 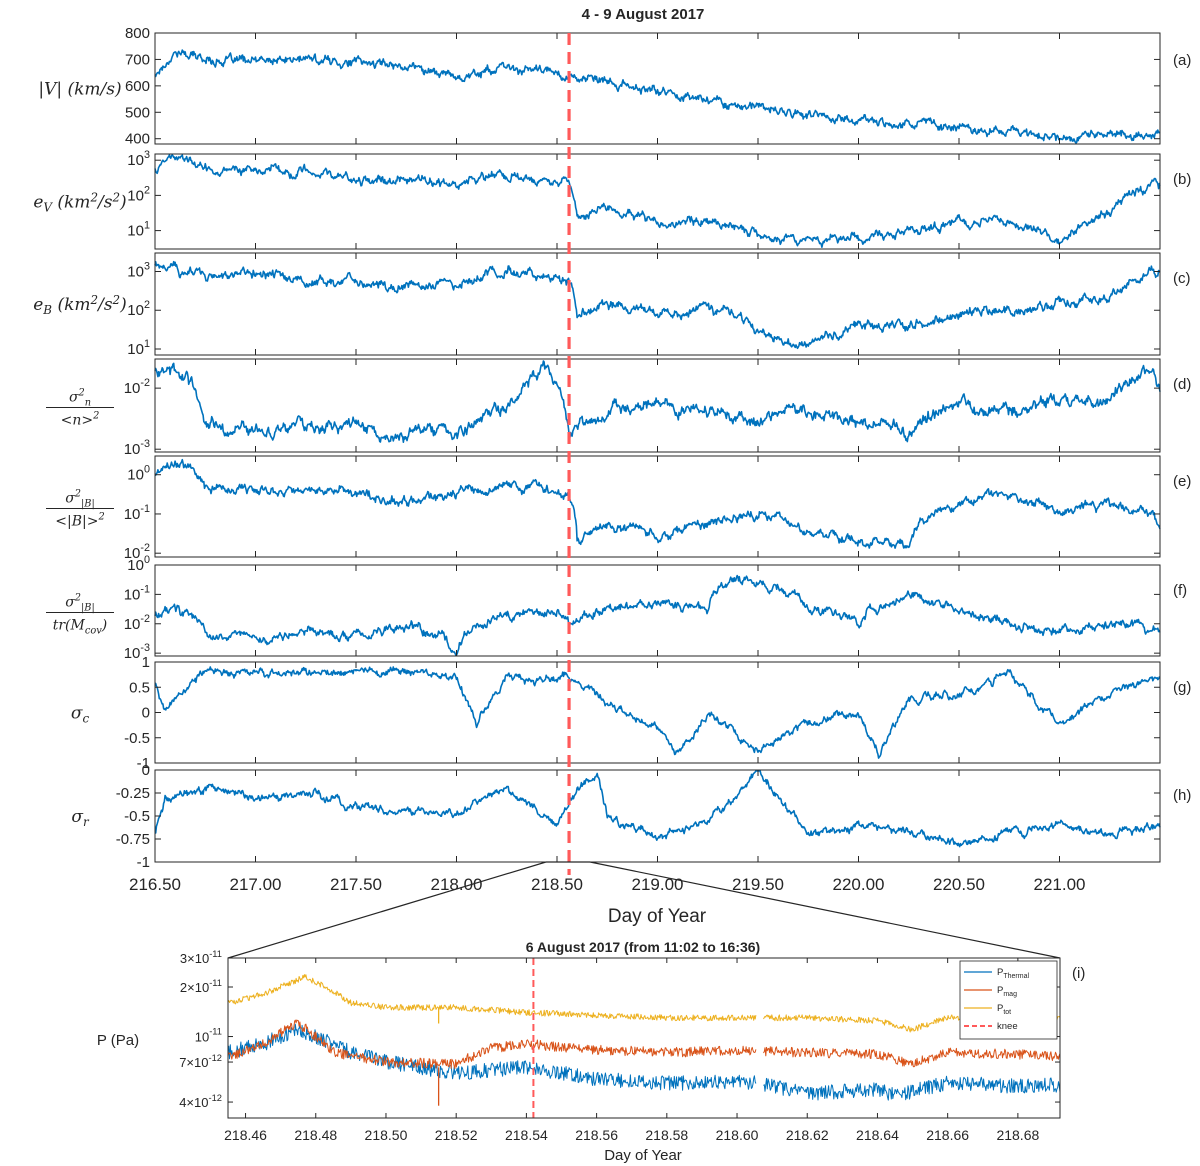 I want to click on legend-label: knee, so click(x=1007, y=1026).